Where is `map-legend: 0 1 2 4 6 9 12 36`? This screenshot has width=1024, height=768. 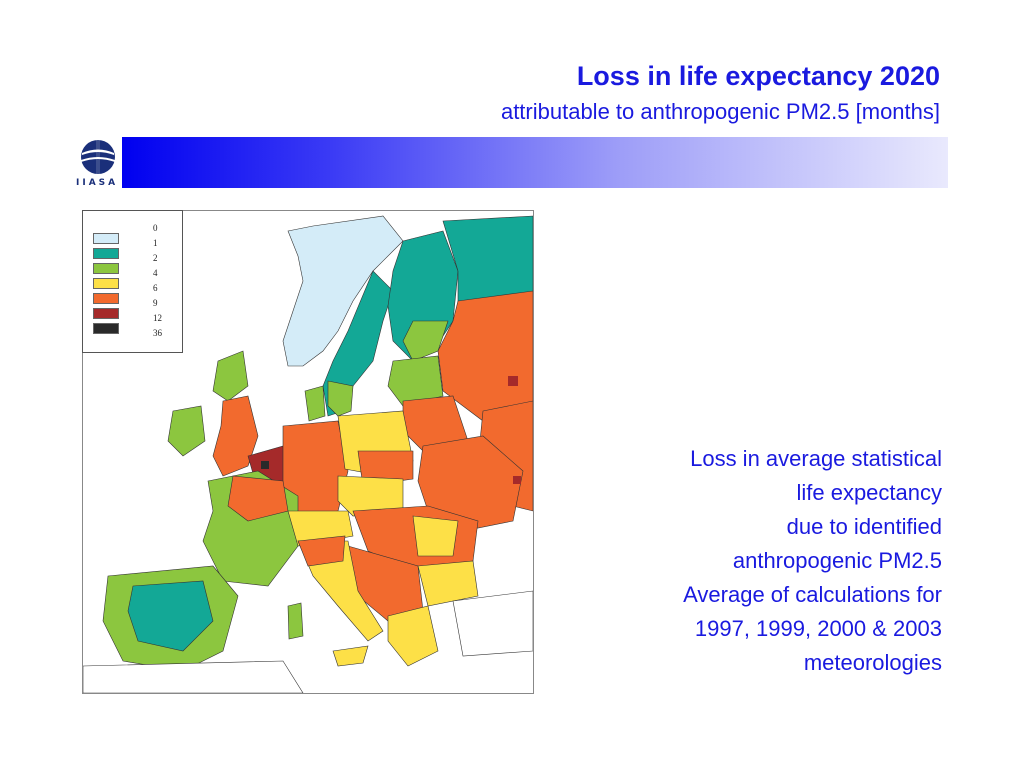 map-legend: 0 1 2 4 6 9 12 36 is located at coordinates (132, 281).